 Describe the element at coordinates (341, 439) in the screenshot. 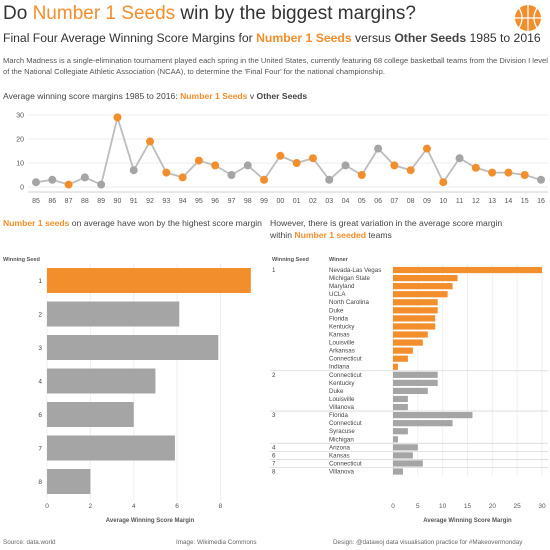

I see `team-label: Michigan` at that location.